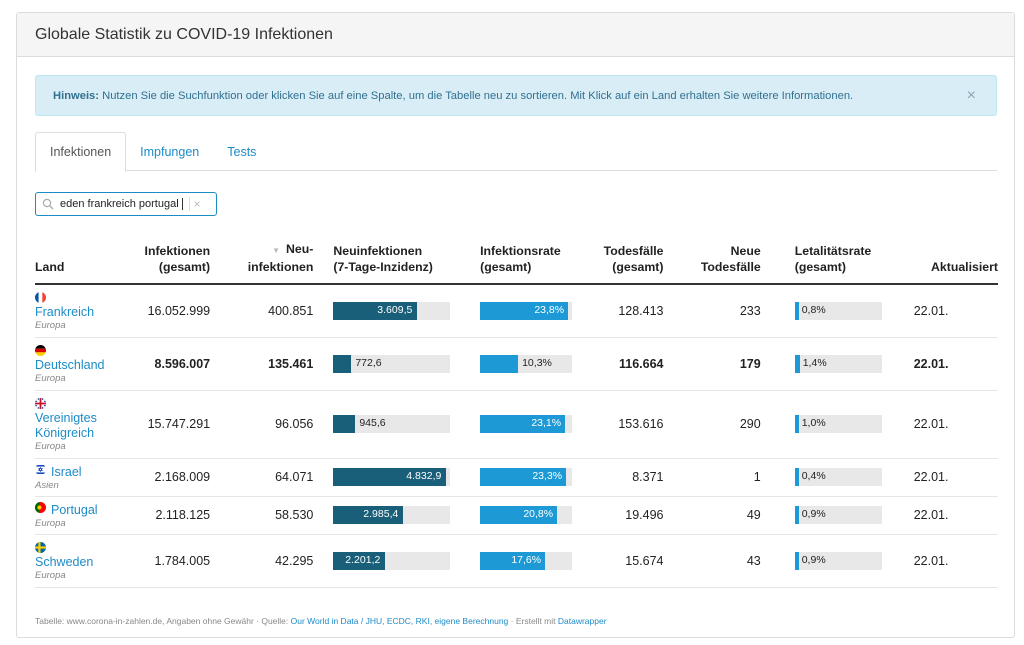 This screenshot has height=645, width=1024. Describe the element at coordinates (624, 311) in the screenshot. I see `cell-todesfaelle: 128.413` at that location.